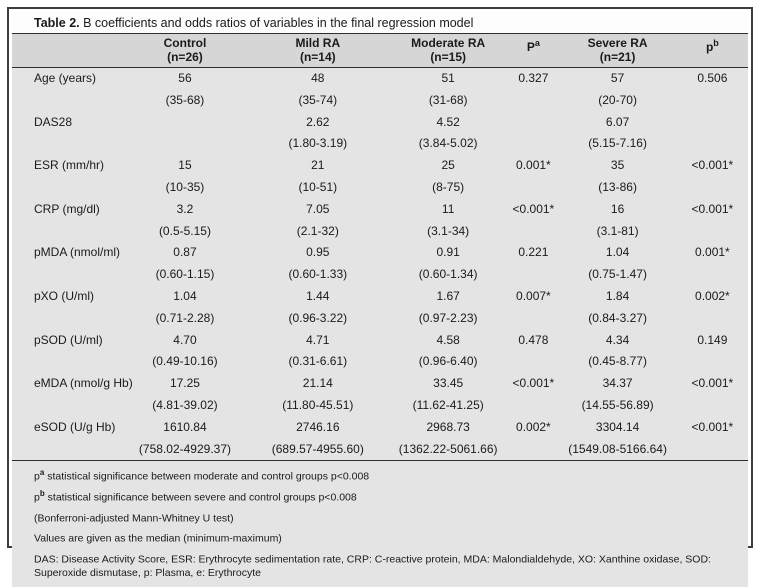  I want to click on median-value: 15, so click(185, 165).